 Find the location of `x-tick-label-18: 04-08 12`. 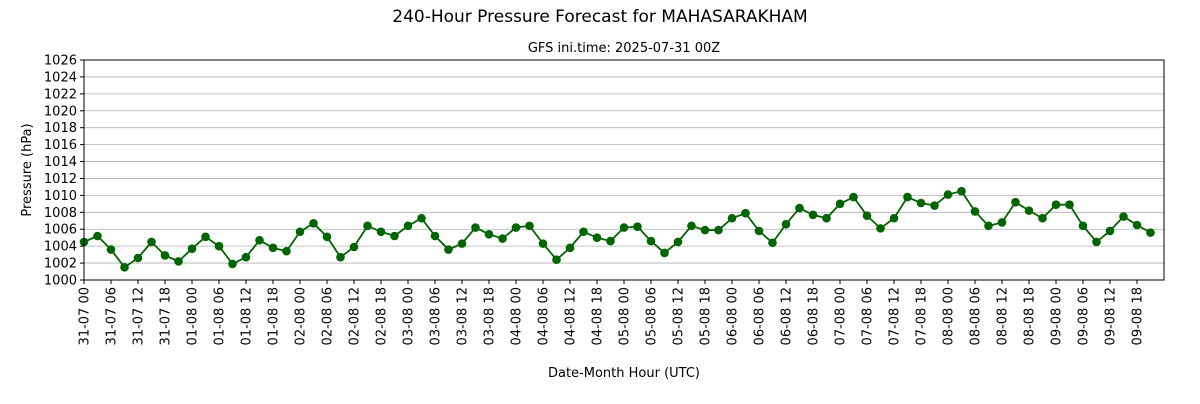

x-tick-label-18: 04-08 12 is located at coordinates (571, 316).